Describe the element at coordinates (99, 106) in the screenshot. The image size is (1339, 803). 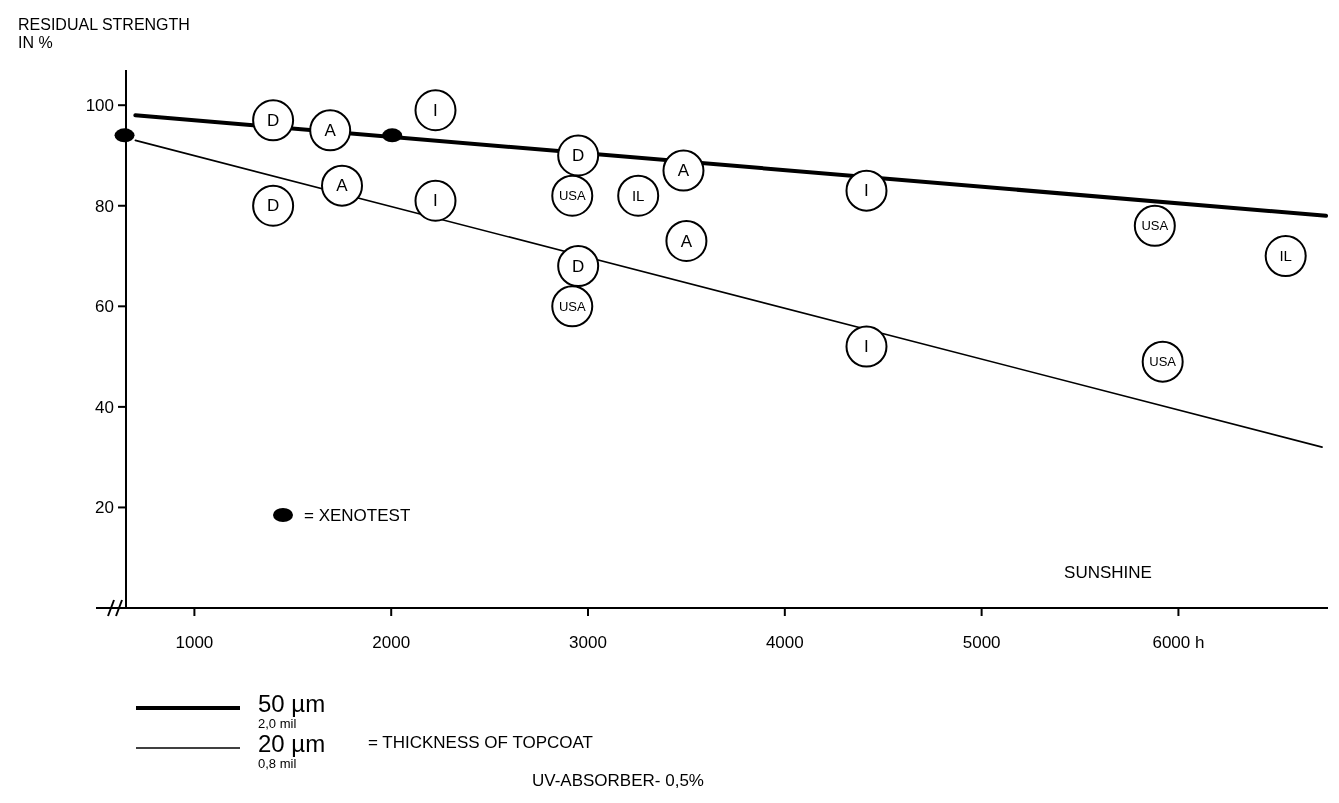
I see `y-tick-label: 100` at that location.